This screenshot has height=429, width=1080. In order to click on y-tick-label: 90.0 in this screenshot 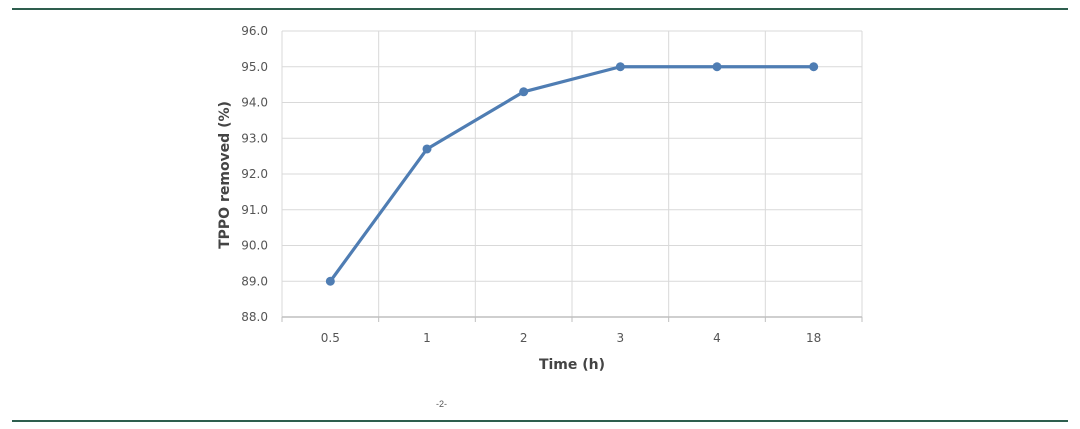, I will do `click(254, 246)`.